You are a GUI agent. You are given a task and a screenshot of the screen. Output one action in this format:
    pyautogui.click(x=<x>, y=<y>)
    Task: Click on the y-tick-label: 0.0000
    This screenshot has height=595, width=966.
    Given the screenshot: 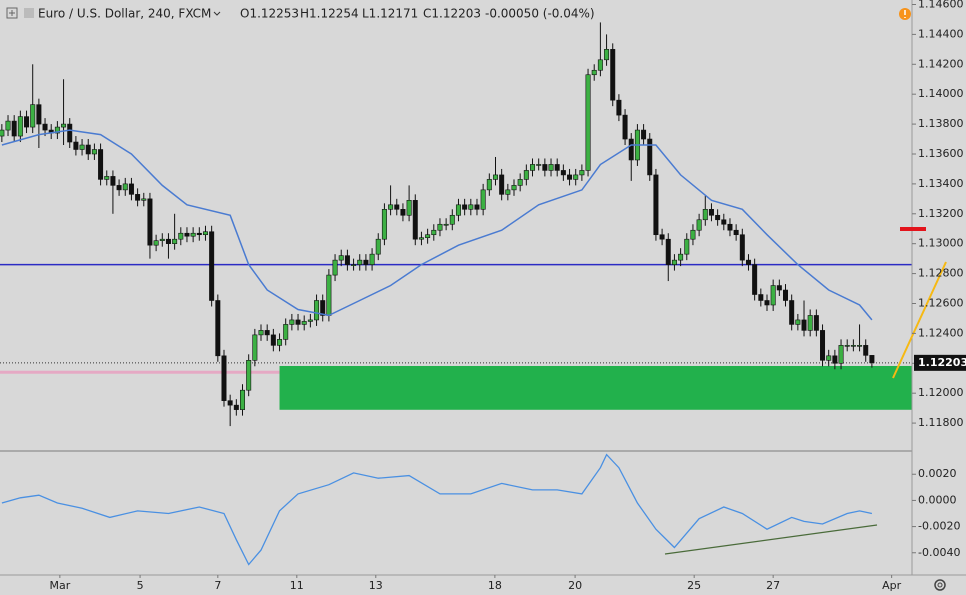 What is the action you would take?
    pyautogui.click(x=937, y=499)
    